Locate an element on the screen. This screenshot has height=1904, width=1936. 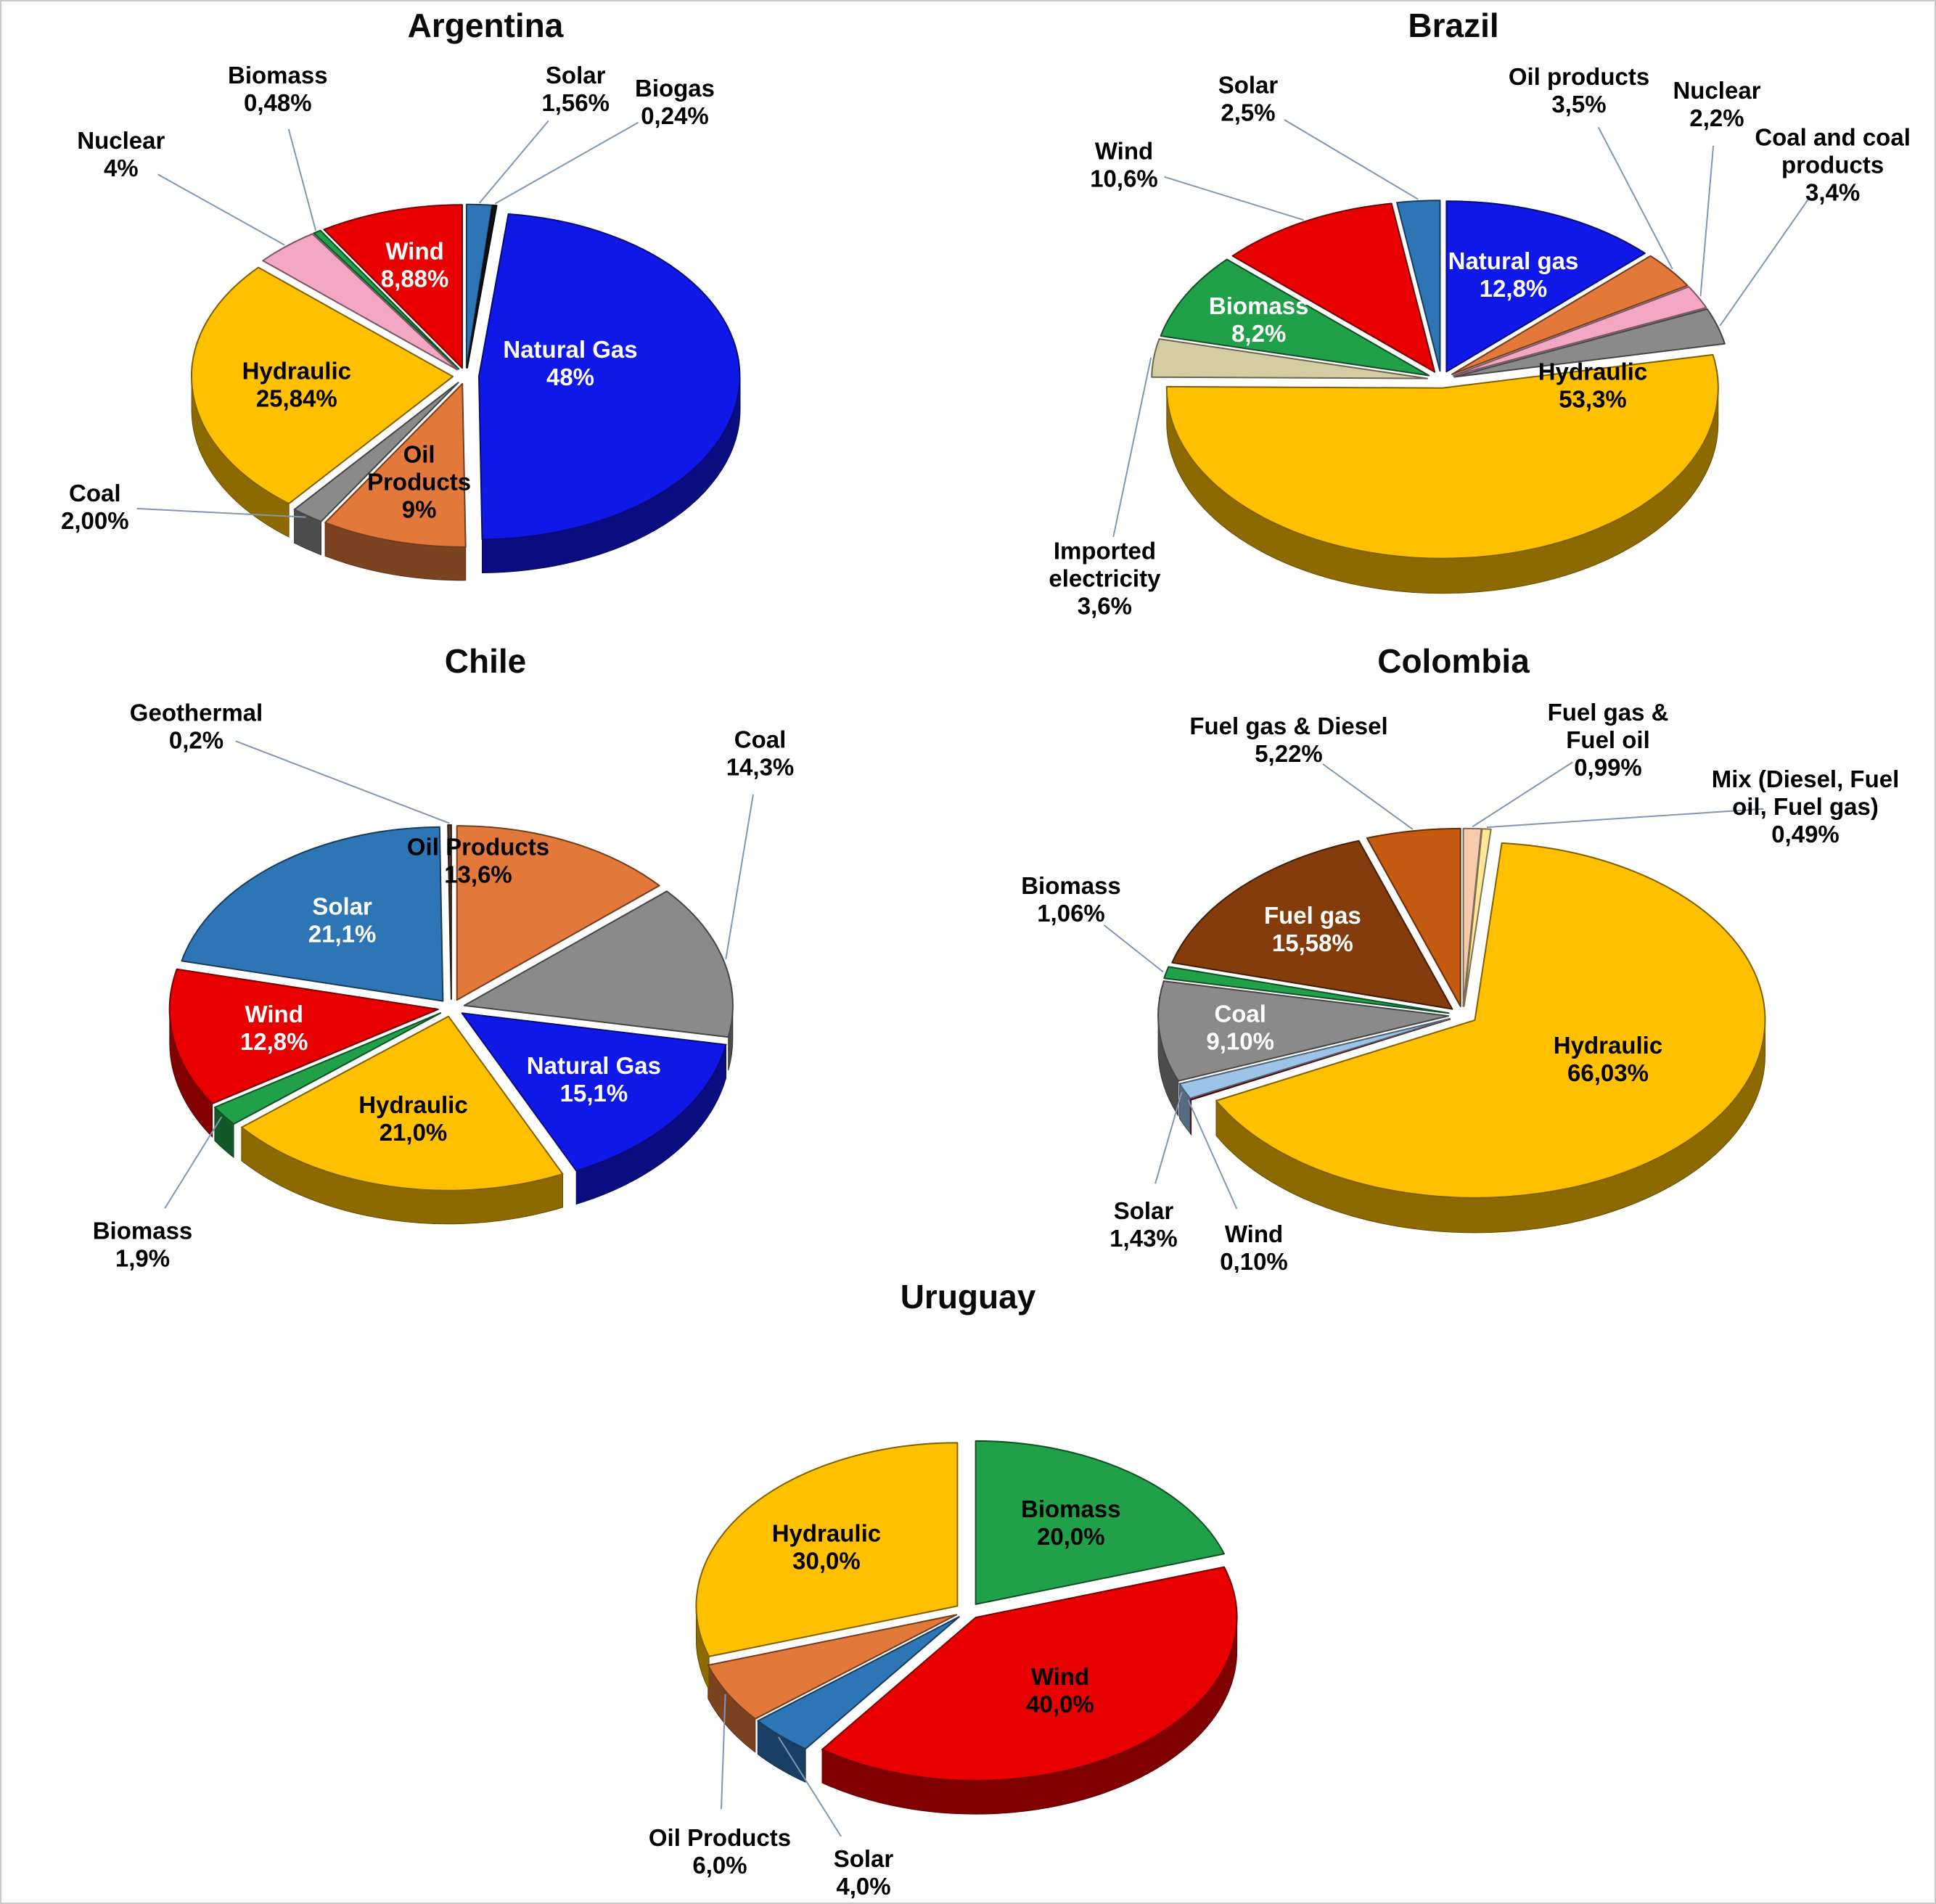
chart-title-chile: Chile is located at coordinates (485, 661).